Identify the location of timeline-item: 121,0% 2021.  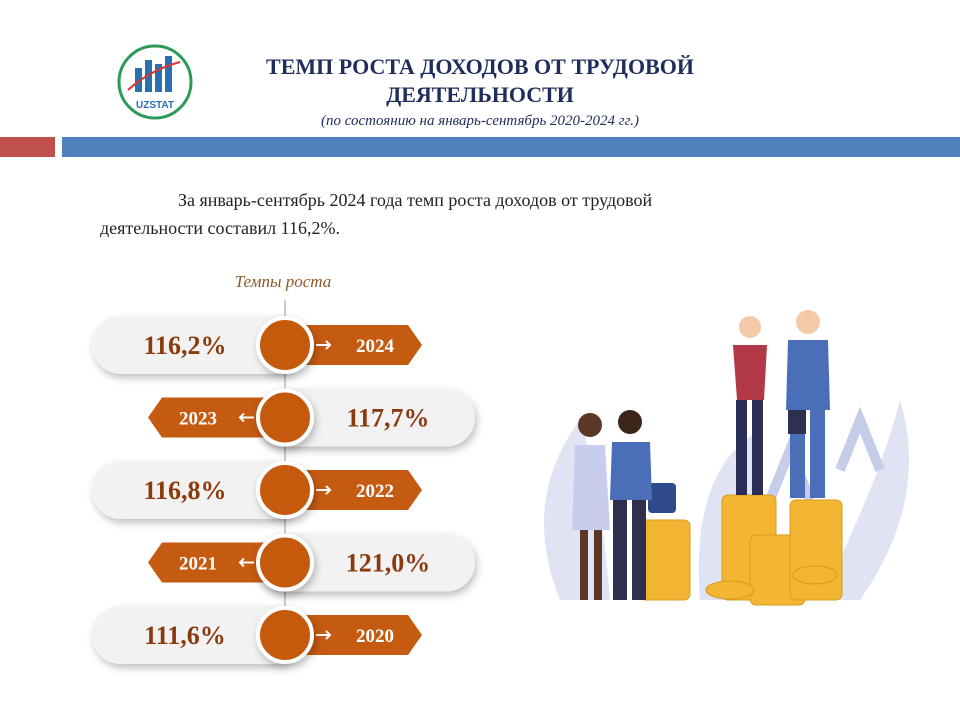
(311, 562).